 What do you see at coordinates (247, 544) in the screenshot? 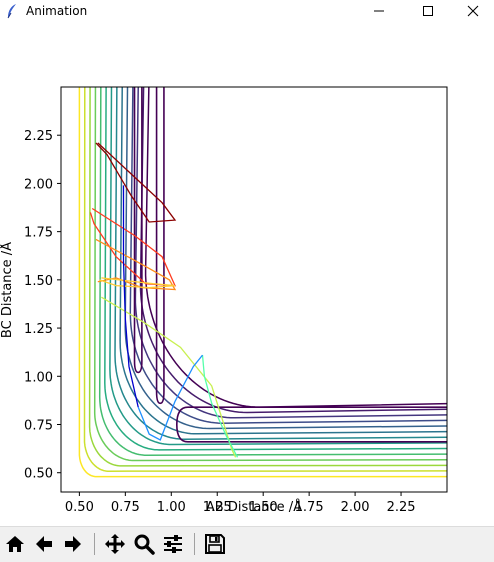
I see `navigation-toolbar` at bounding box center [247, 544].